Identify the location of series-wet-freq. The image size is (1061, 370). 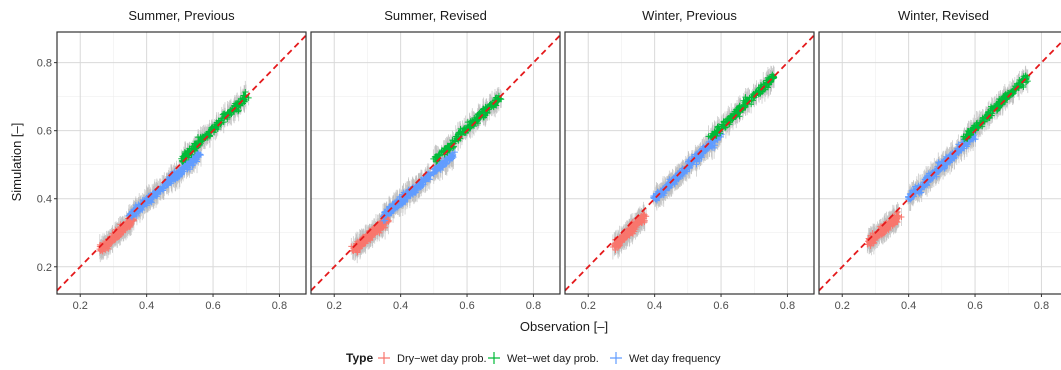
(165, 185).